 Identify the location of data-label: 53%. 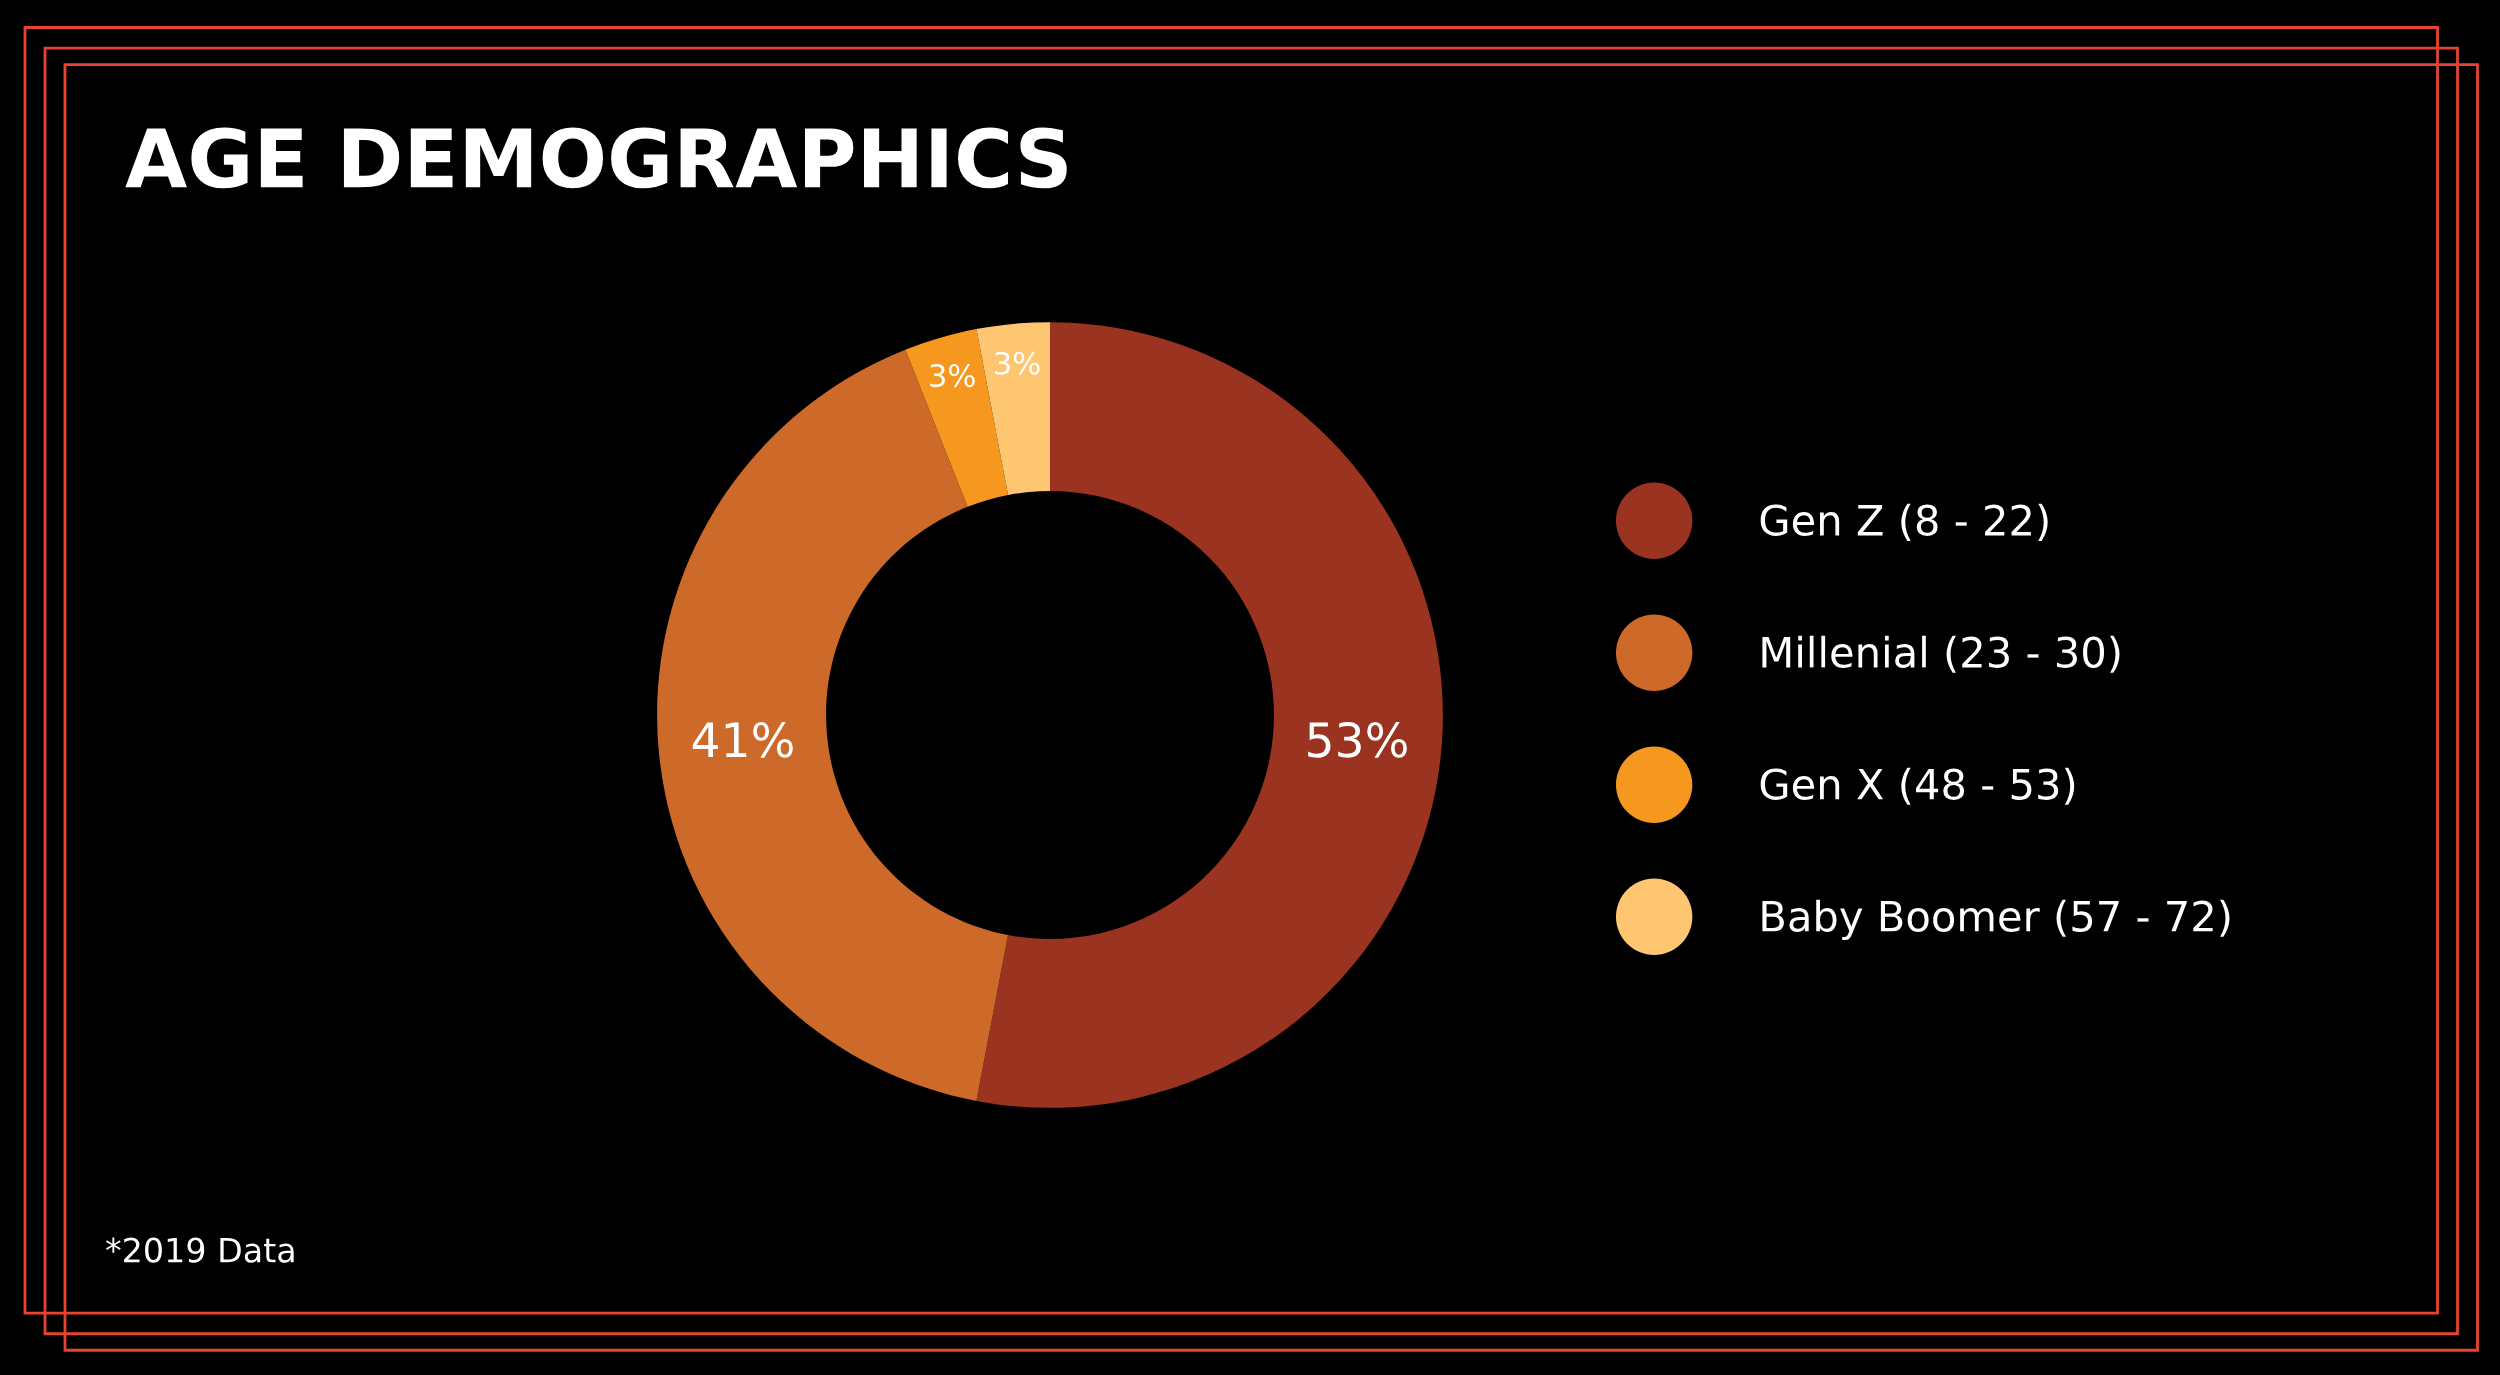
(1357, 740).